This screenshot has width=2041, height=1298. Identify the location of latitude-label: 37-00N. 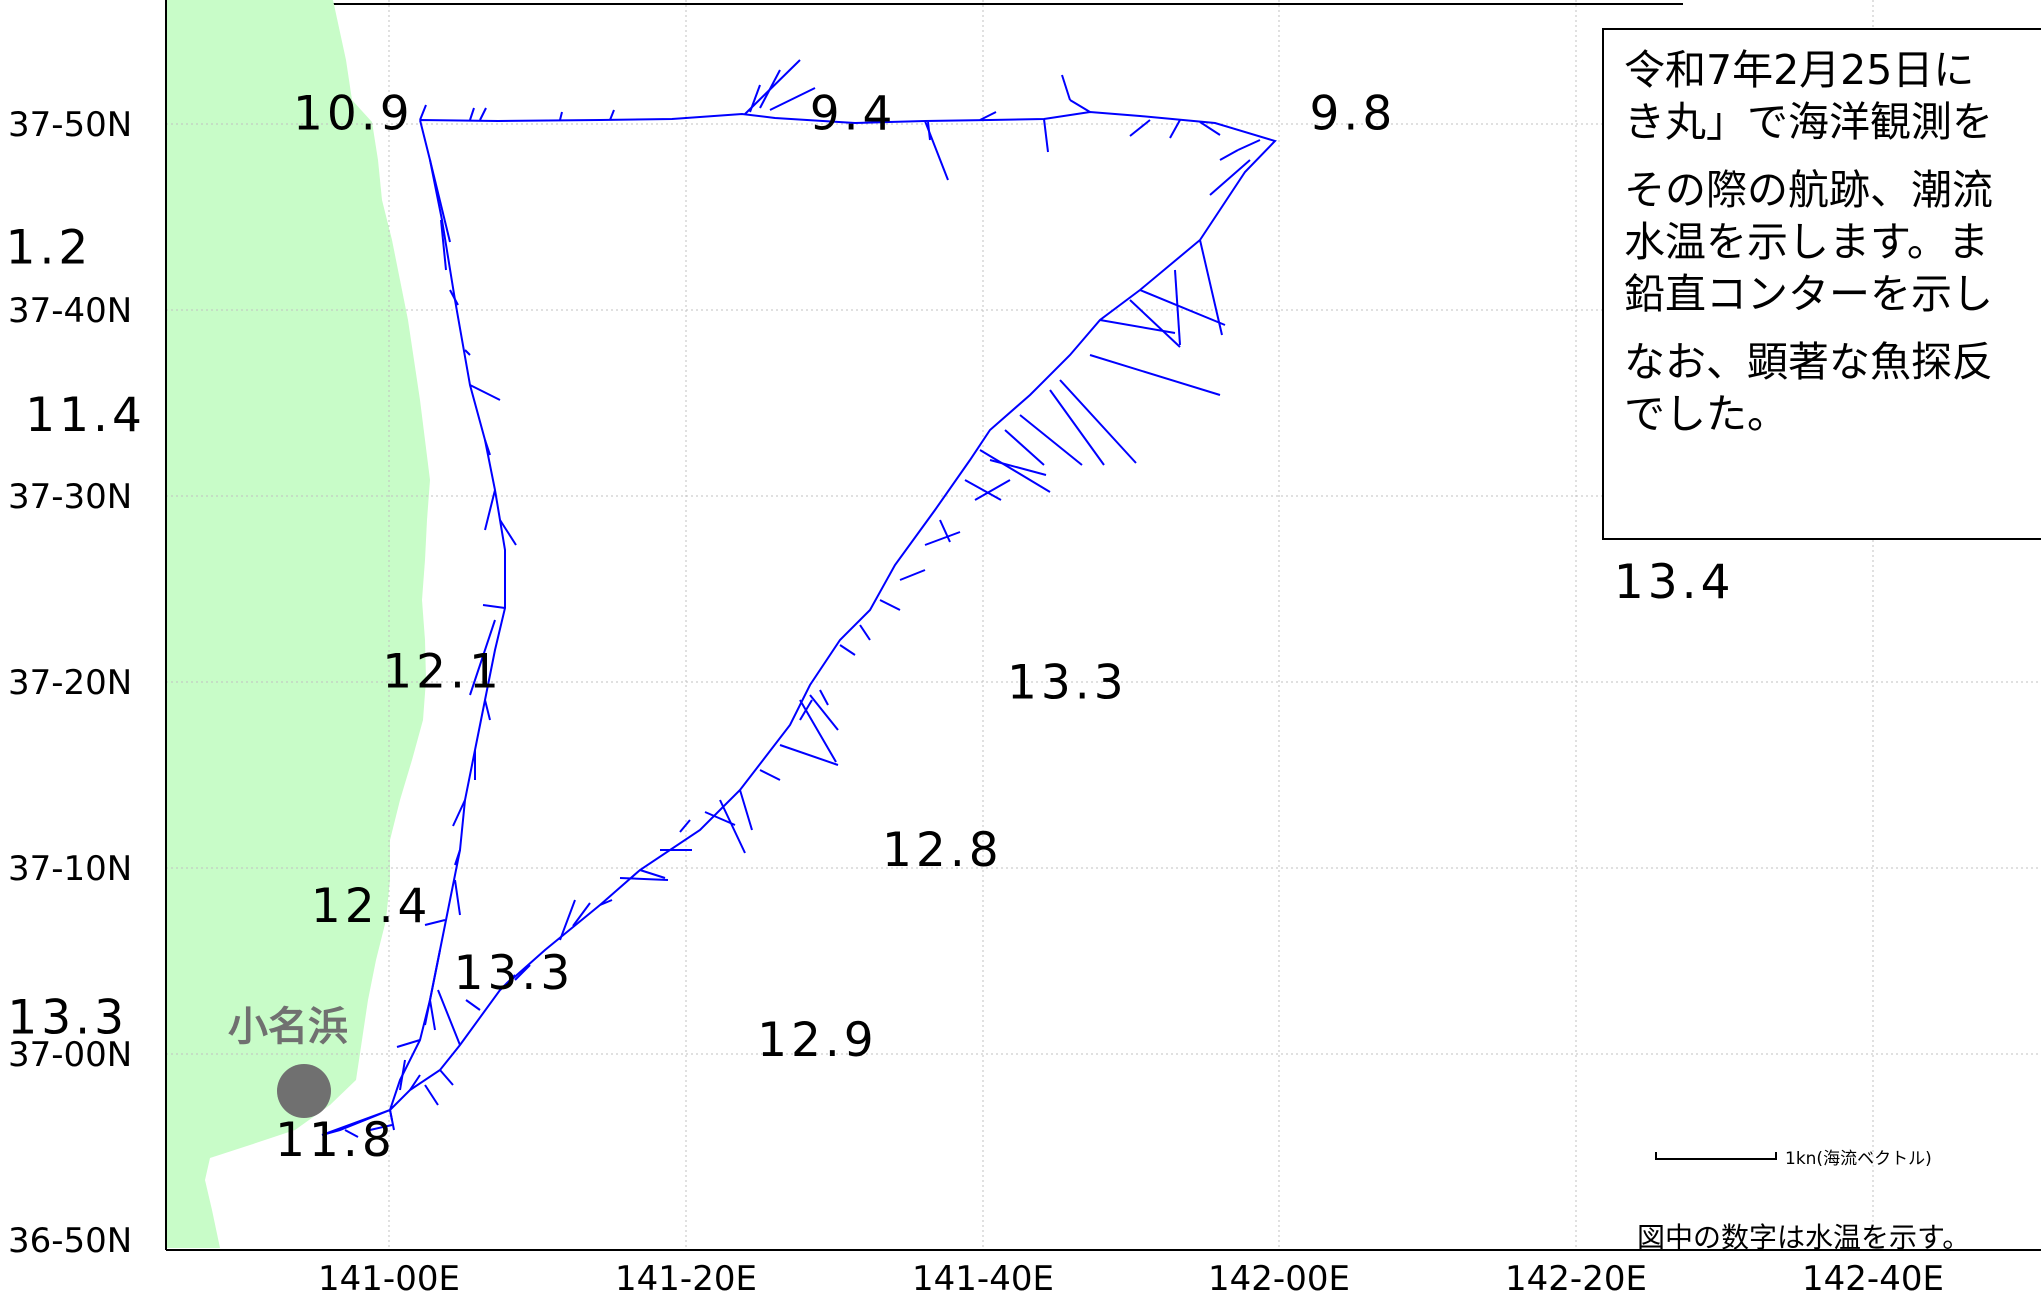
(70, 1055).